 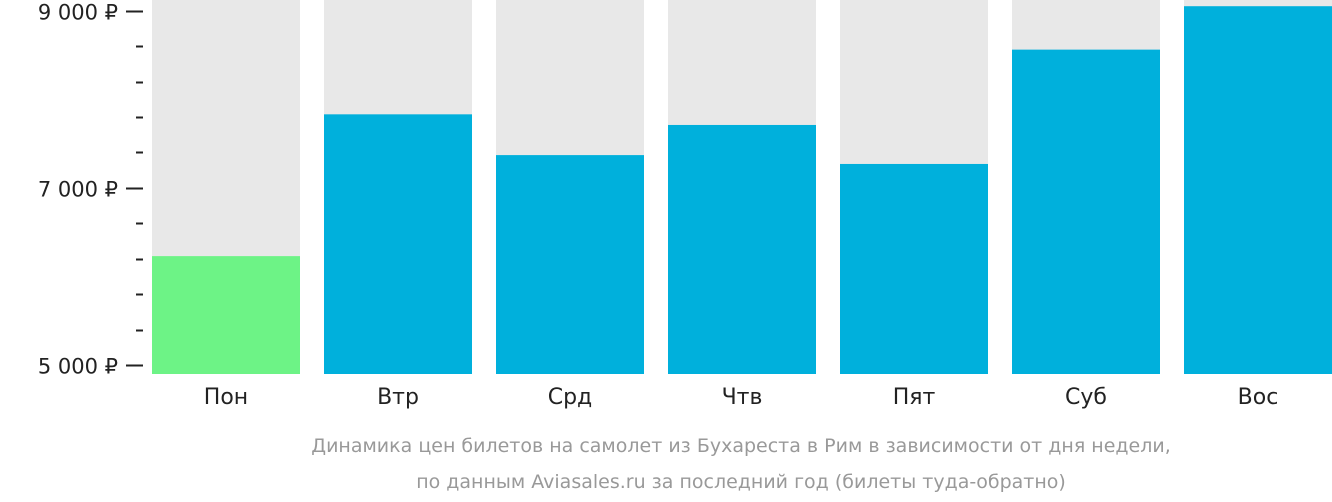 What do you see at coordinates (1258, 397) in the screenshot?
I see `x-tick-label-Вос: Вос` at bounding box center [1258, 397].